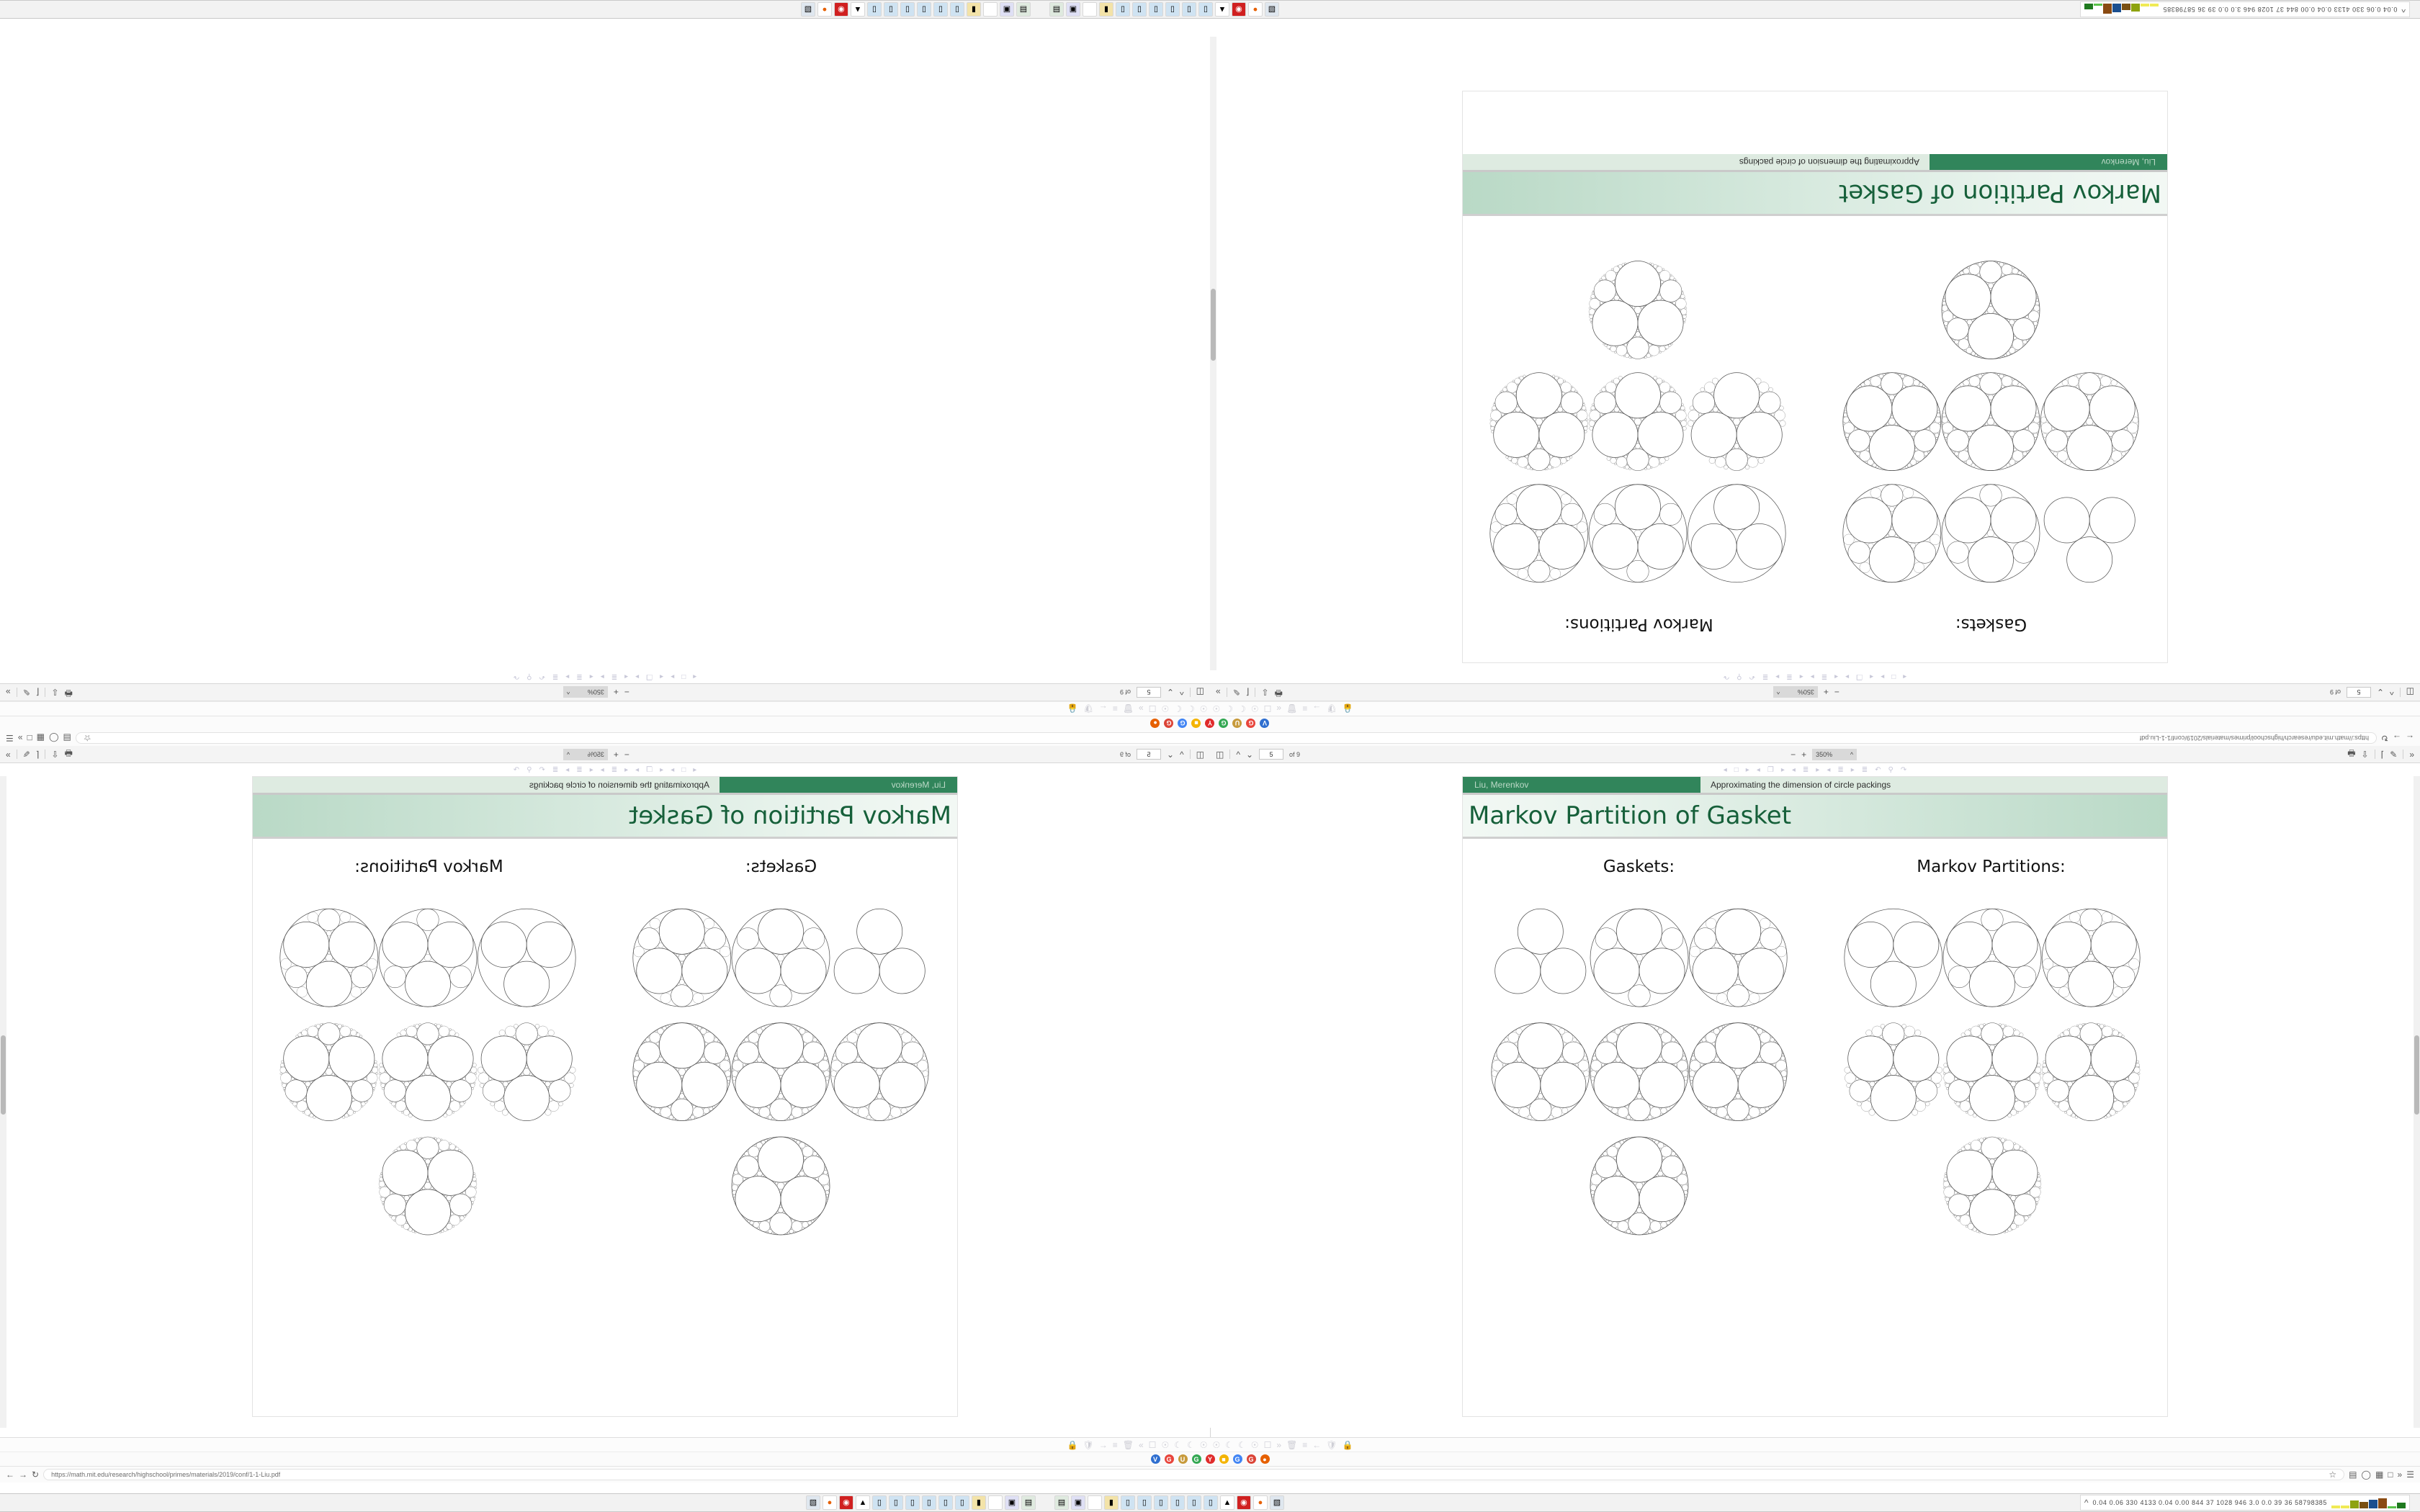 This screenshot has height=1512, width=2420. What do you see at coordinates (20, 738) in the screenshot?
I see `chevron-double-icon: »` at bounding box center [20, 738].